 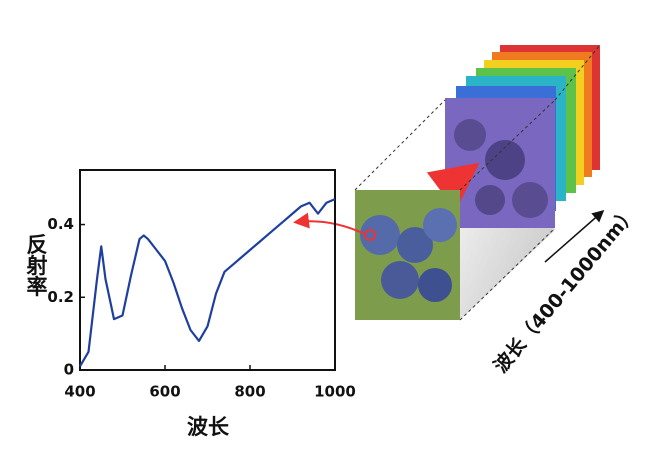 I want to click on x-tick-label: 800, so click(x=249, y=392).